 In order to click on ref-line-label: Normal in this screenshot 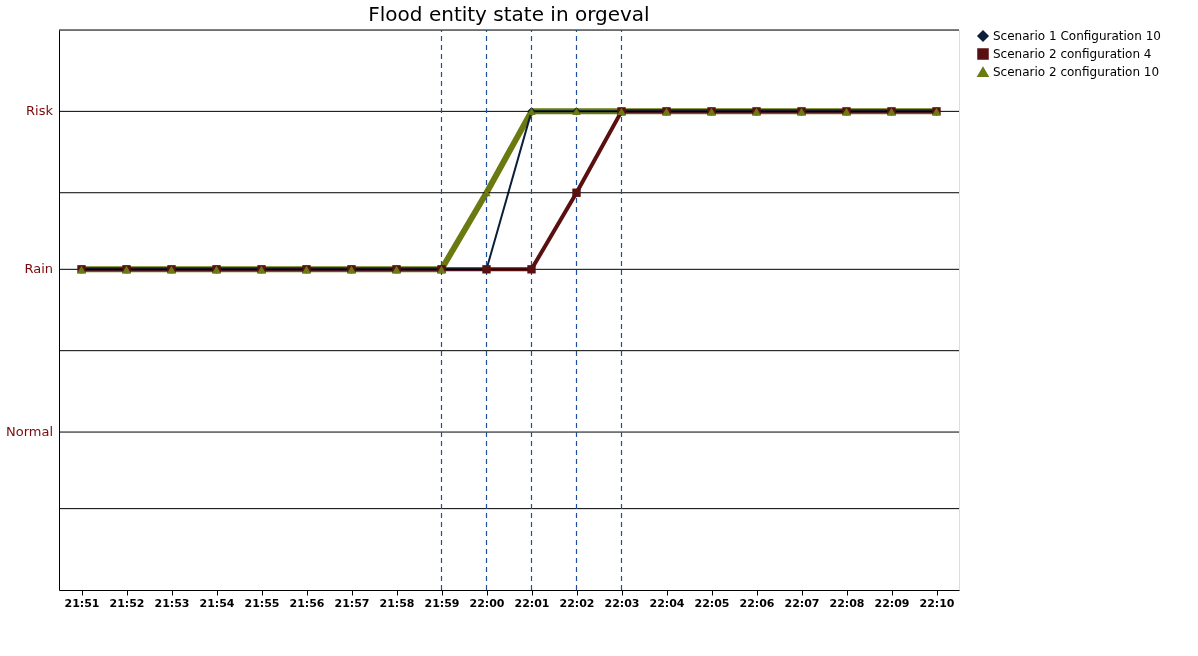, I will do `click(29, 432)`.